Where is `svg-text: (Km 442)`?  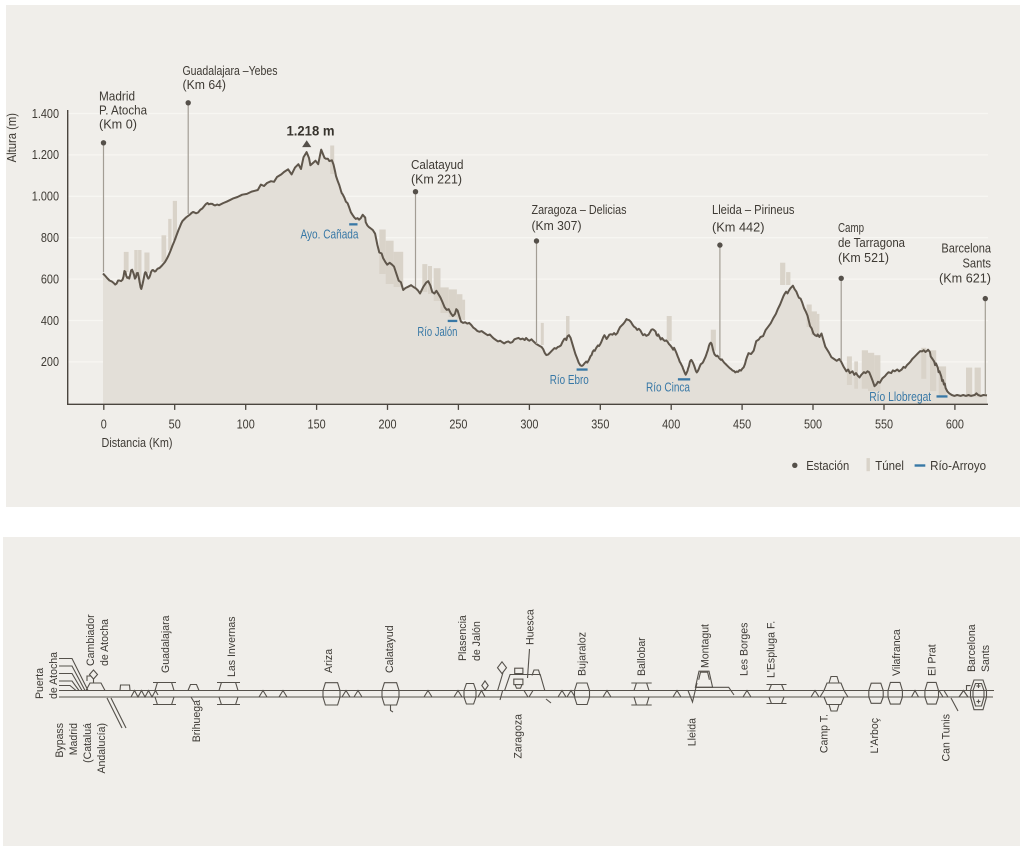
svg-text: (Km 442) is located at coordinates (738, 228).